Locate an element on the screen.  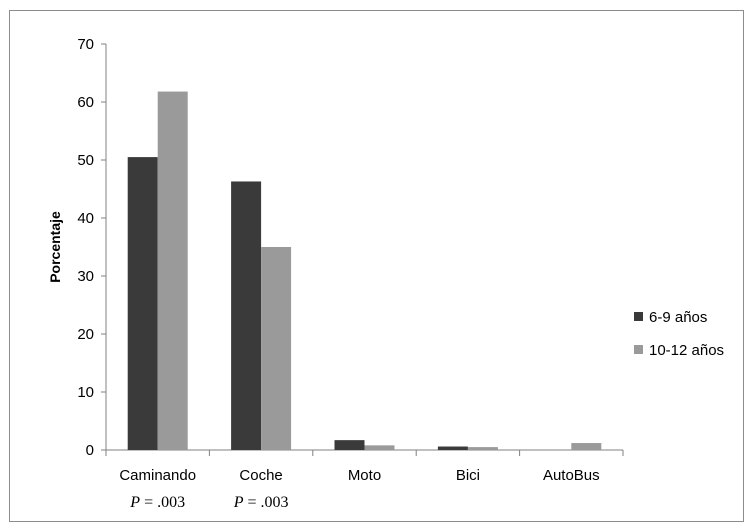
y-tick-label: 50 is located at coordinates (85, 160).